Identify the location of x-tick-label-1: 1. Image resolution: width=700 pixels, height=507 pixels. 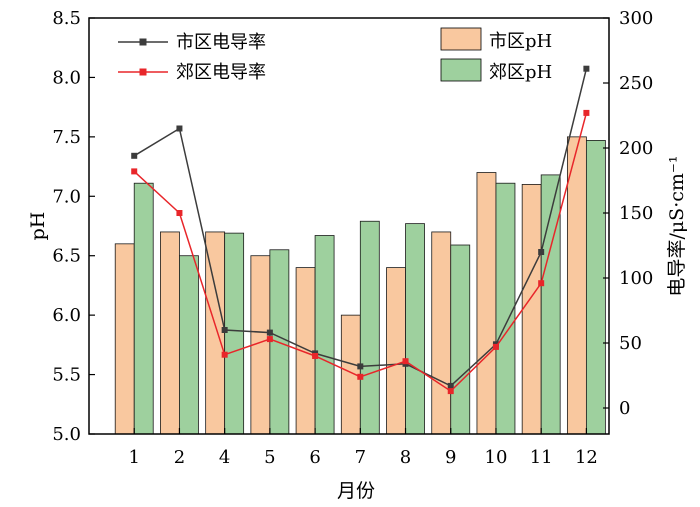
(133, 457).